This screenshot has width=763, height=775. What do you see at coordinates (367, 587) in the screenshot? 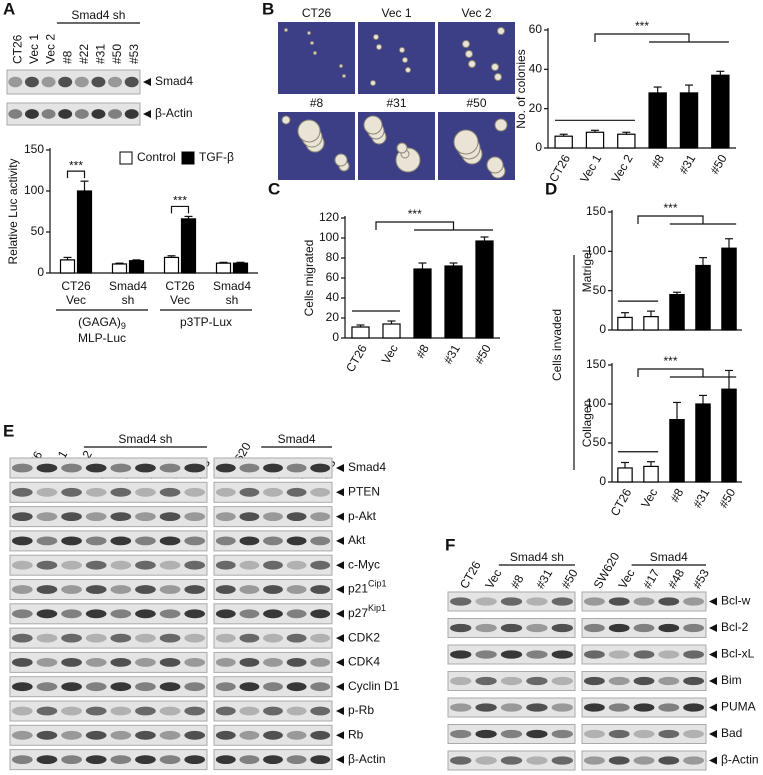
I see `row-label: p21Cip1` at bounding box center [367, 587].